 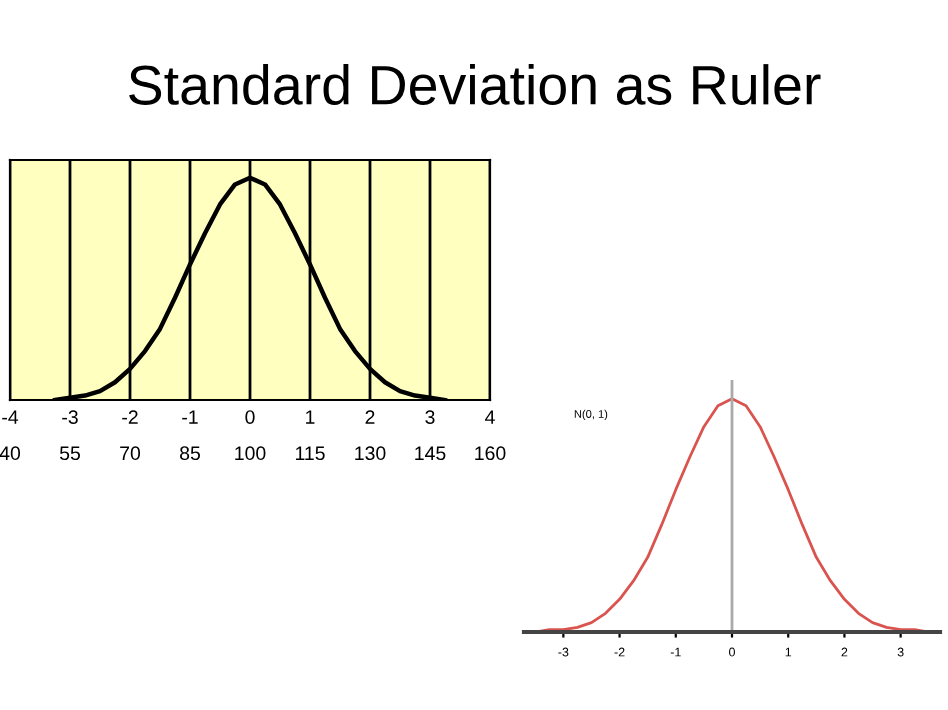 What do you see at coordinates (490, 453) in the screenshot?
I see `x2-tick-label: 160` at bounding box center [490, 453].